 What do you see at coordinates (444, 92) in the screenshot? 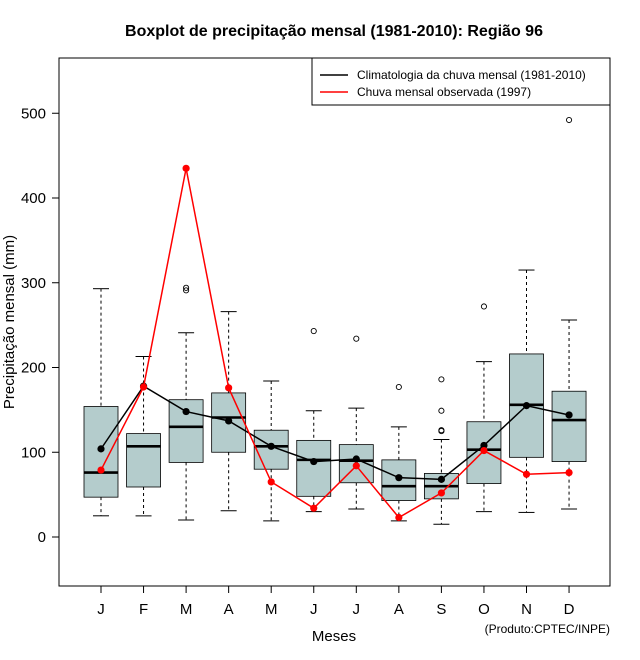
I see `legend-label-observed: Chuva mensal observada (1997)` at bounding box center [444, 92].